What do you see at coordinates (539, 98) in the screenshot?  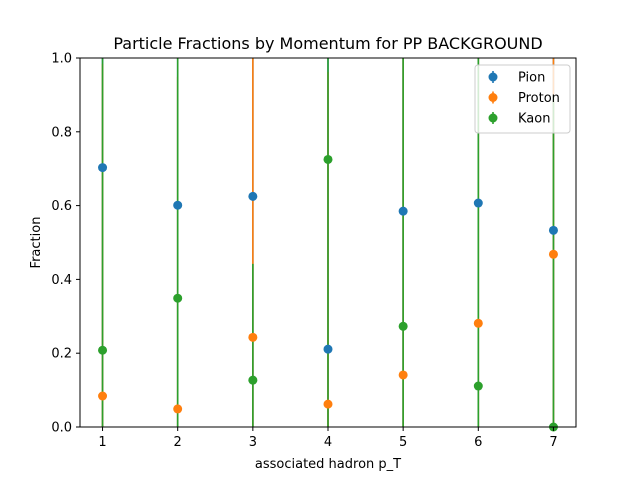 I see `legend-label: Proton` at bounding box center [539, 98].